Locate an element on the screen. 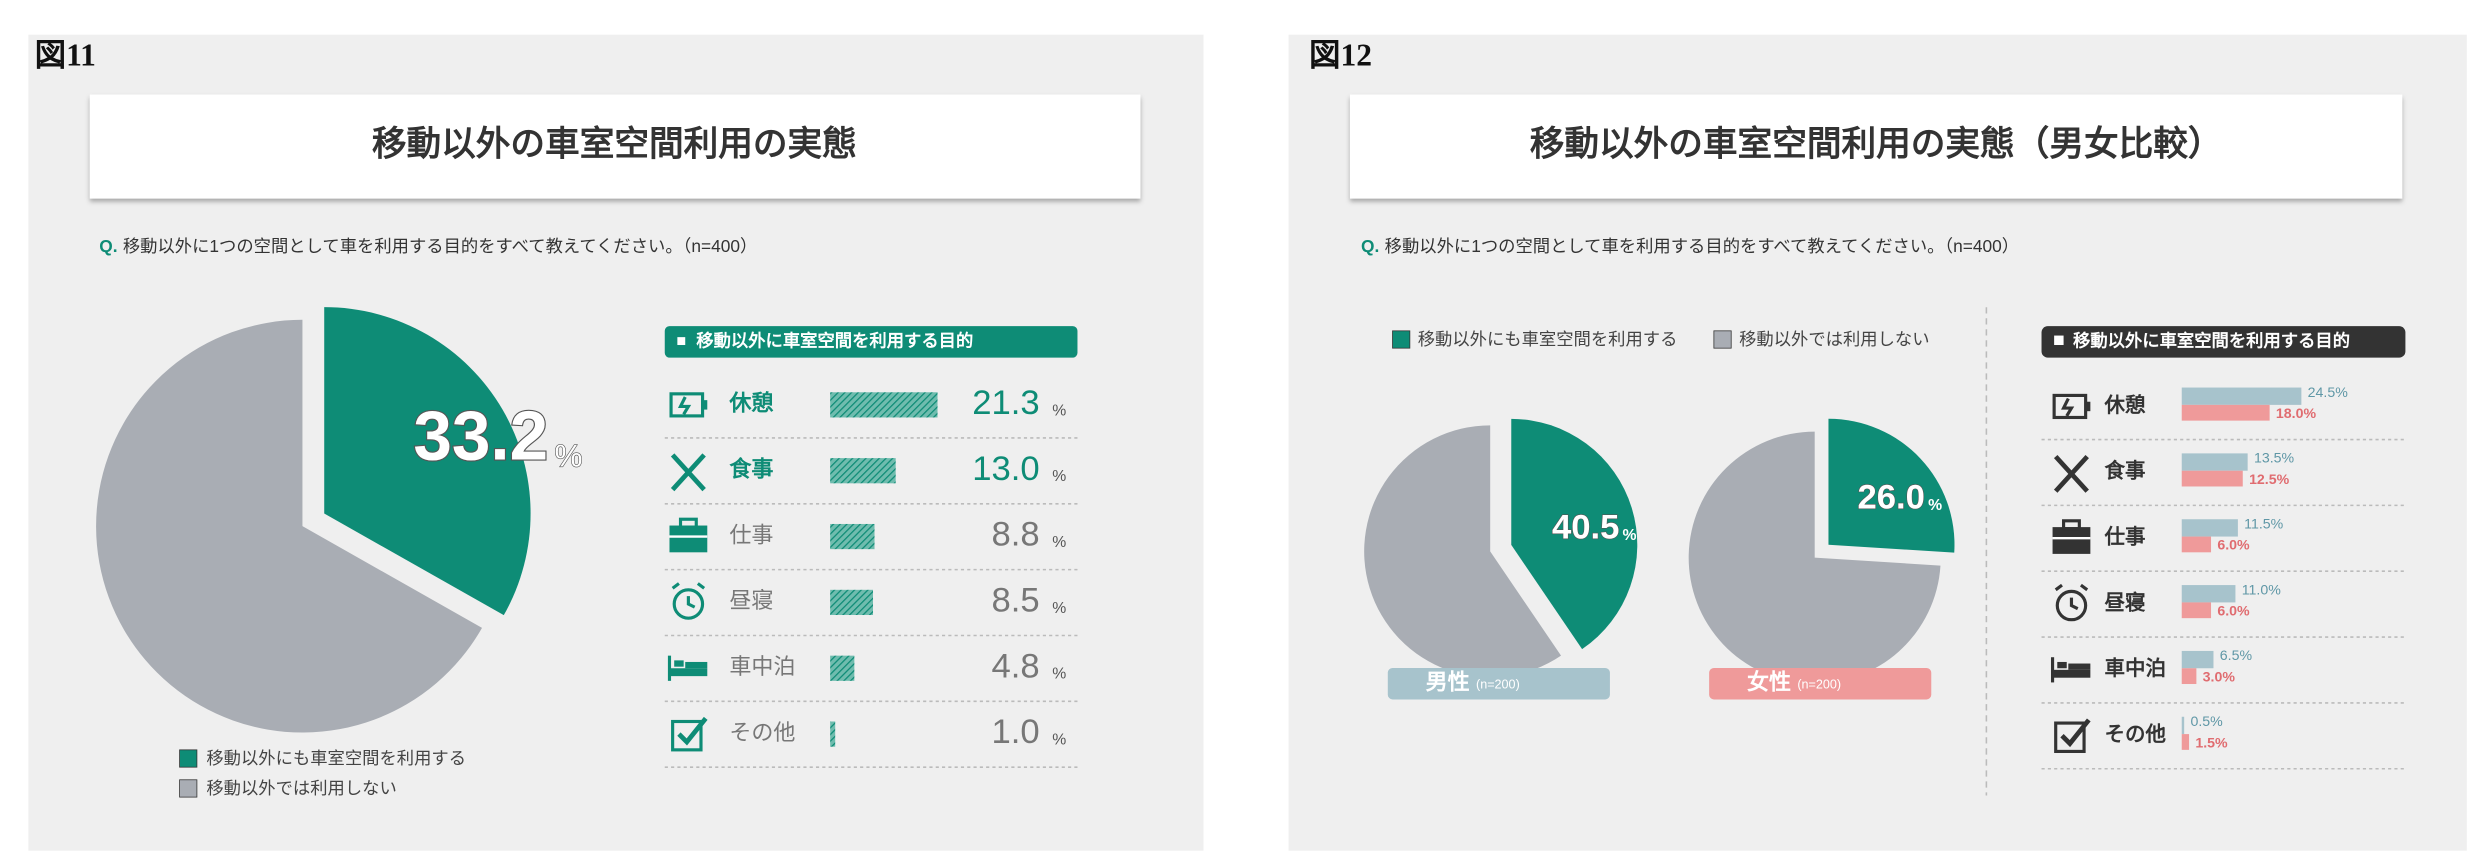 This screenshot has width=2470, height=857. value-label: 8.5 is located at coordinates (1016, 601).